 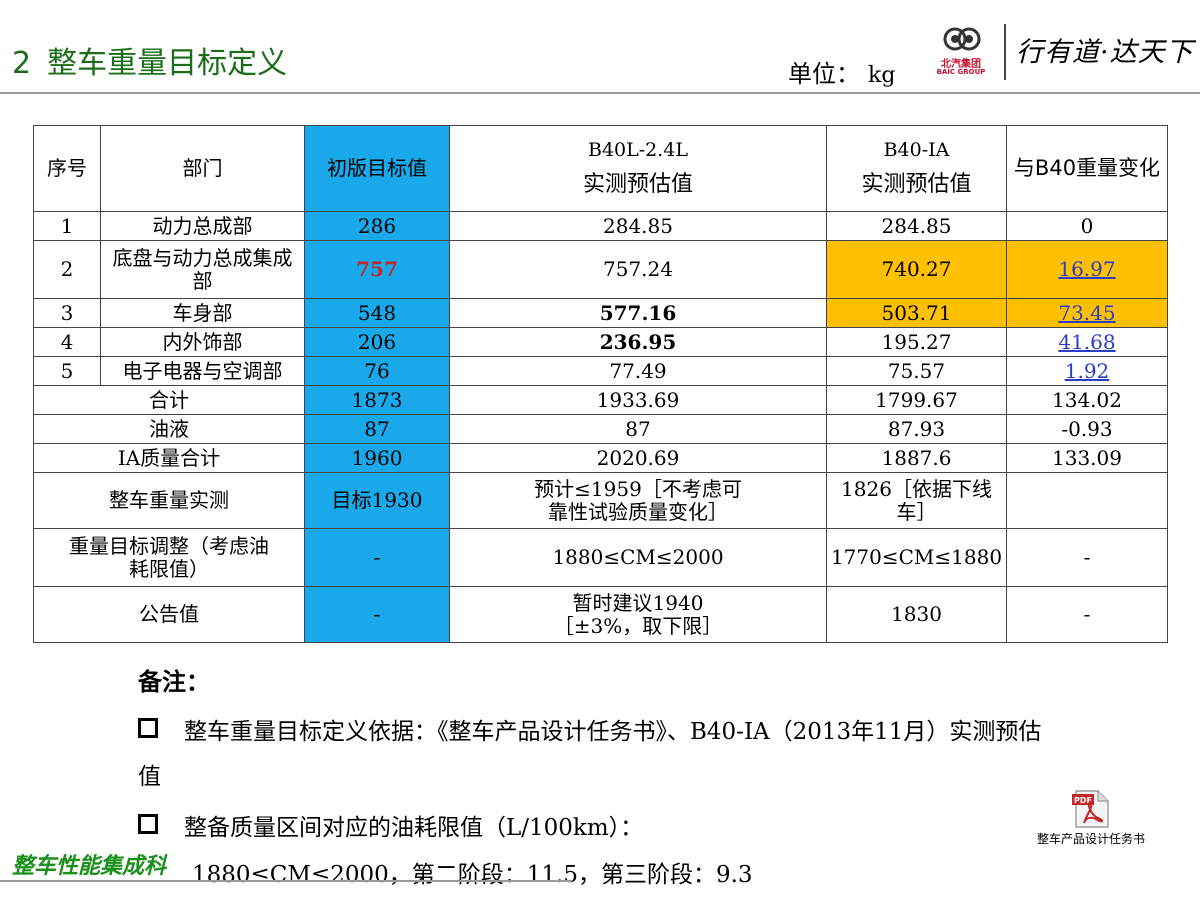 What do you see at coordinates (202, 371) in the screenshot?
I see `row5-dept: 电子电器与空调部` at bounding box center [202, 371].